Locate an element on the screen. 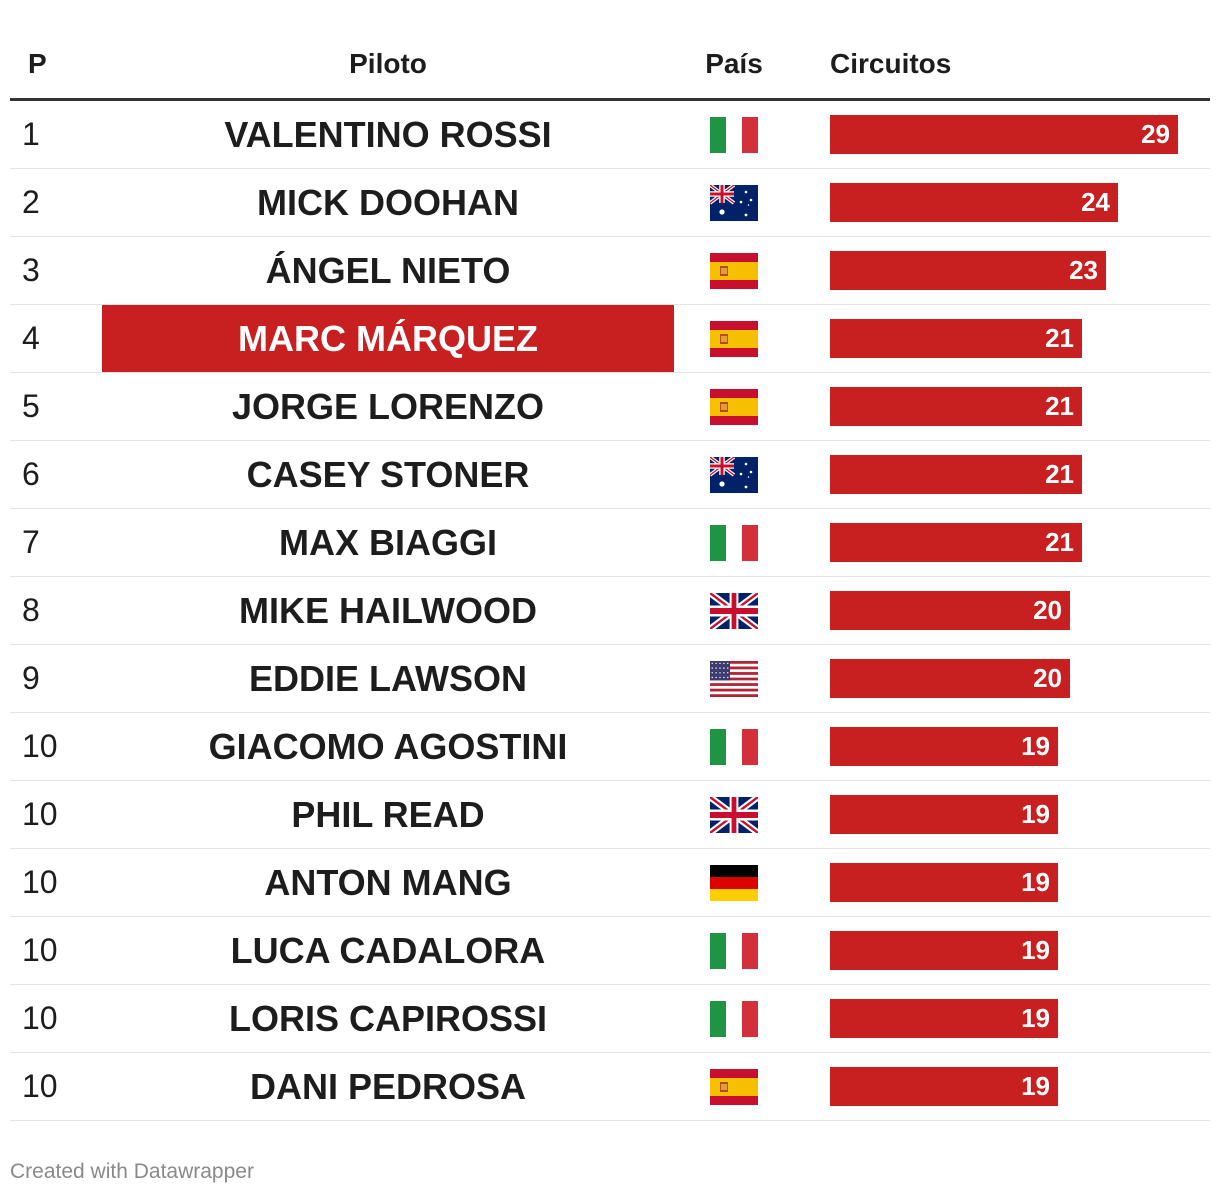  header-position: P is located at coordinates (37, 63).